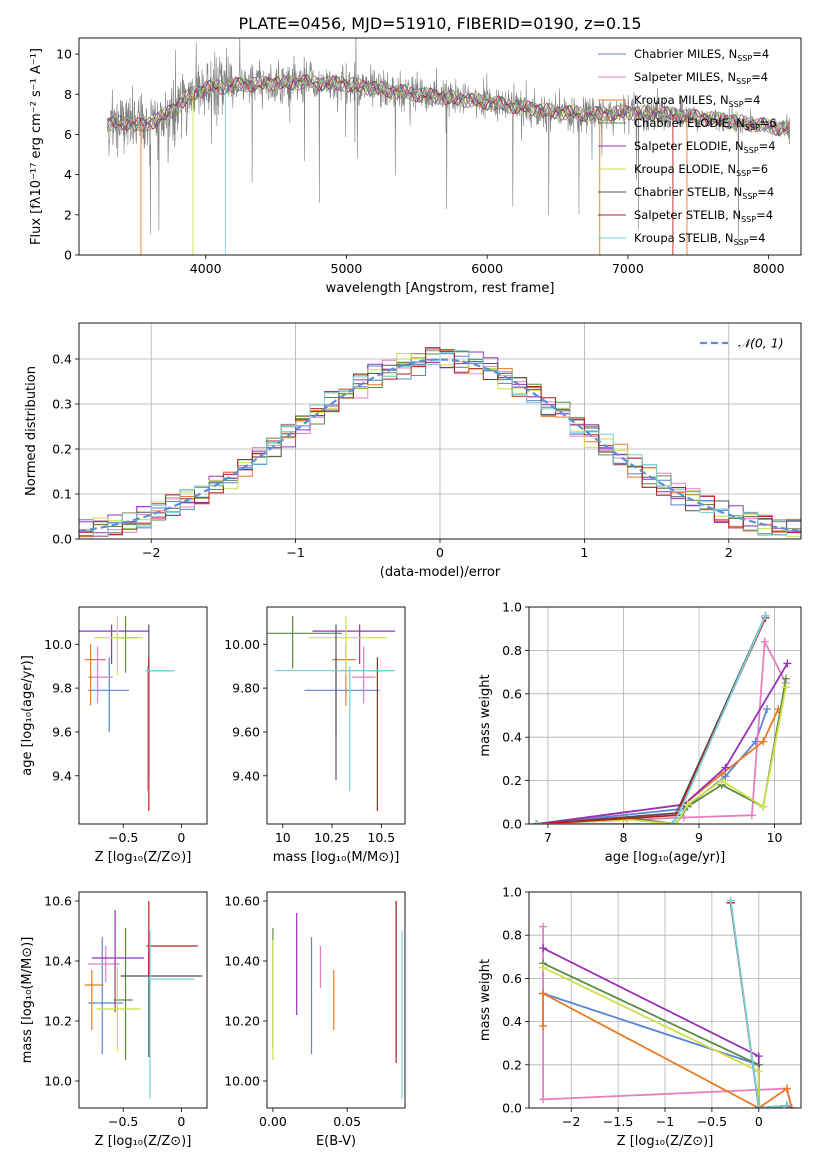 The height and width of the screenshot is (1170, 819). What do you see at coordinates (705, 124) in the screenshot?
I see `legend-label: Chabrier ELODIE, NSSP=6` at bounding box center [705, 124].